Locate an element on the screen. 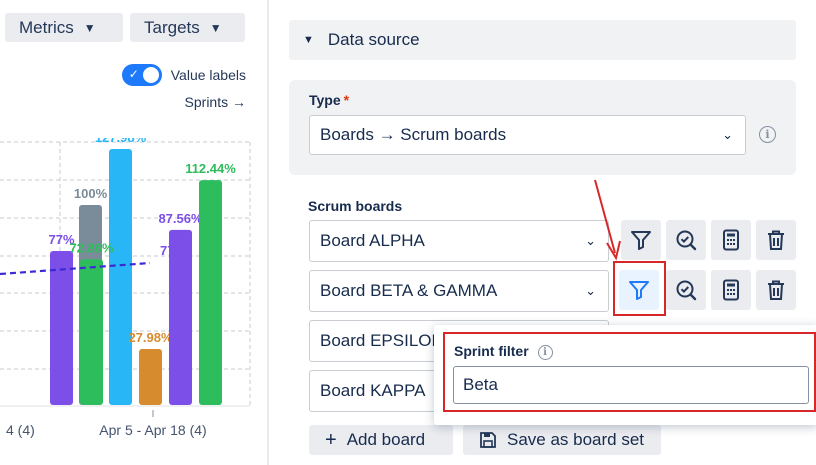 This screenshot has height=465, width=816. data-label: 100% is located at coordinates (91, 193).